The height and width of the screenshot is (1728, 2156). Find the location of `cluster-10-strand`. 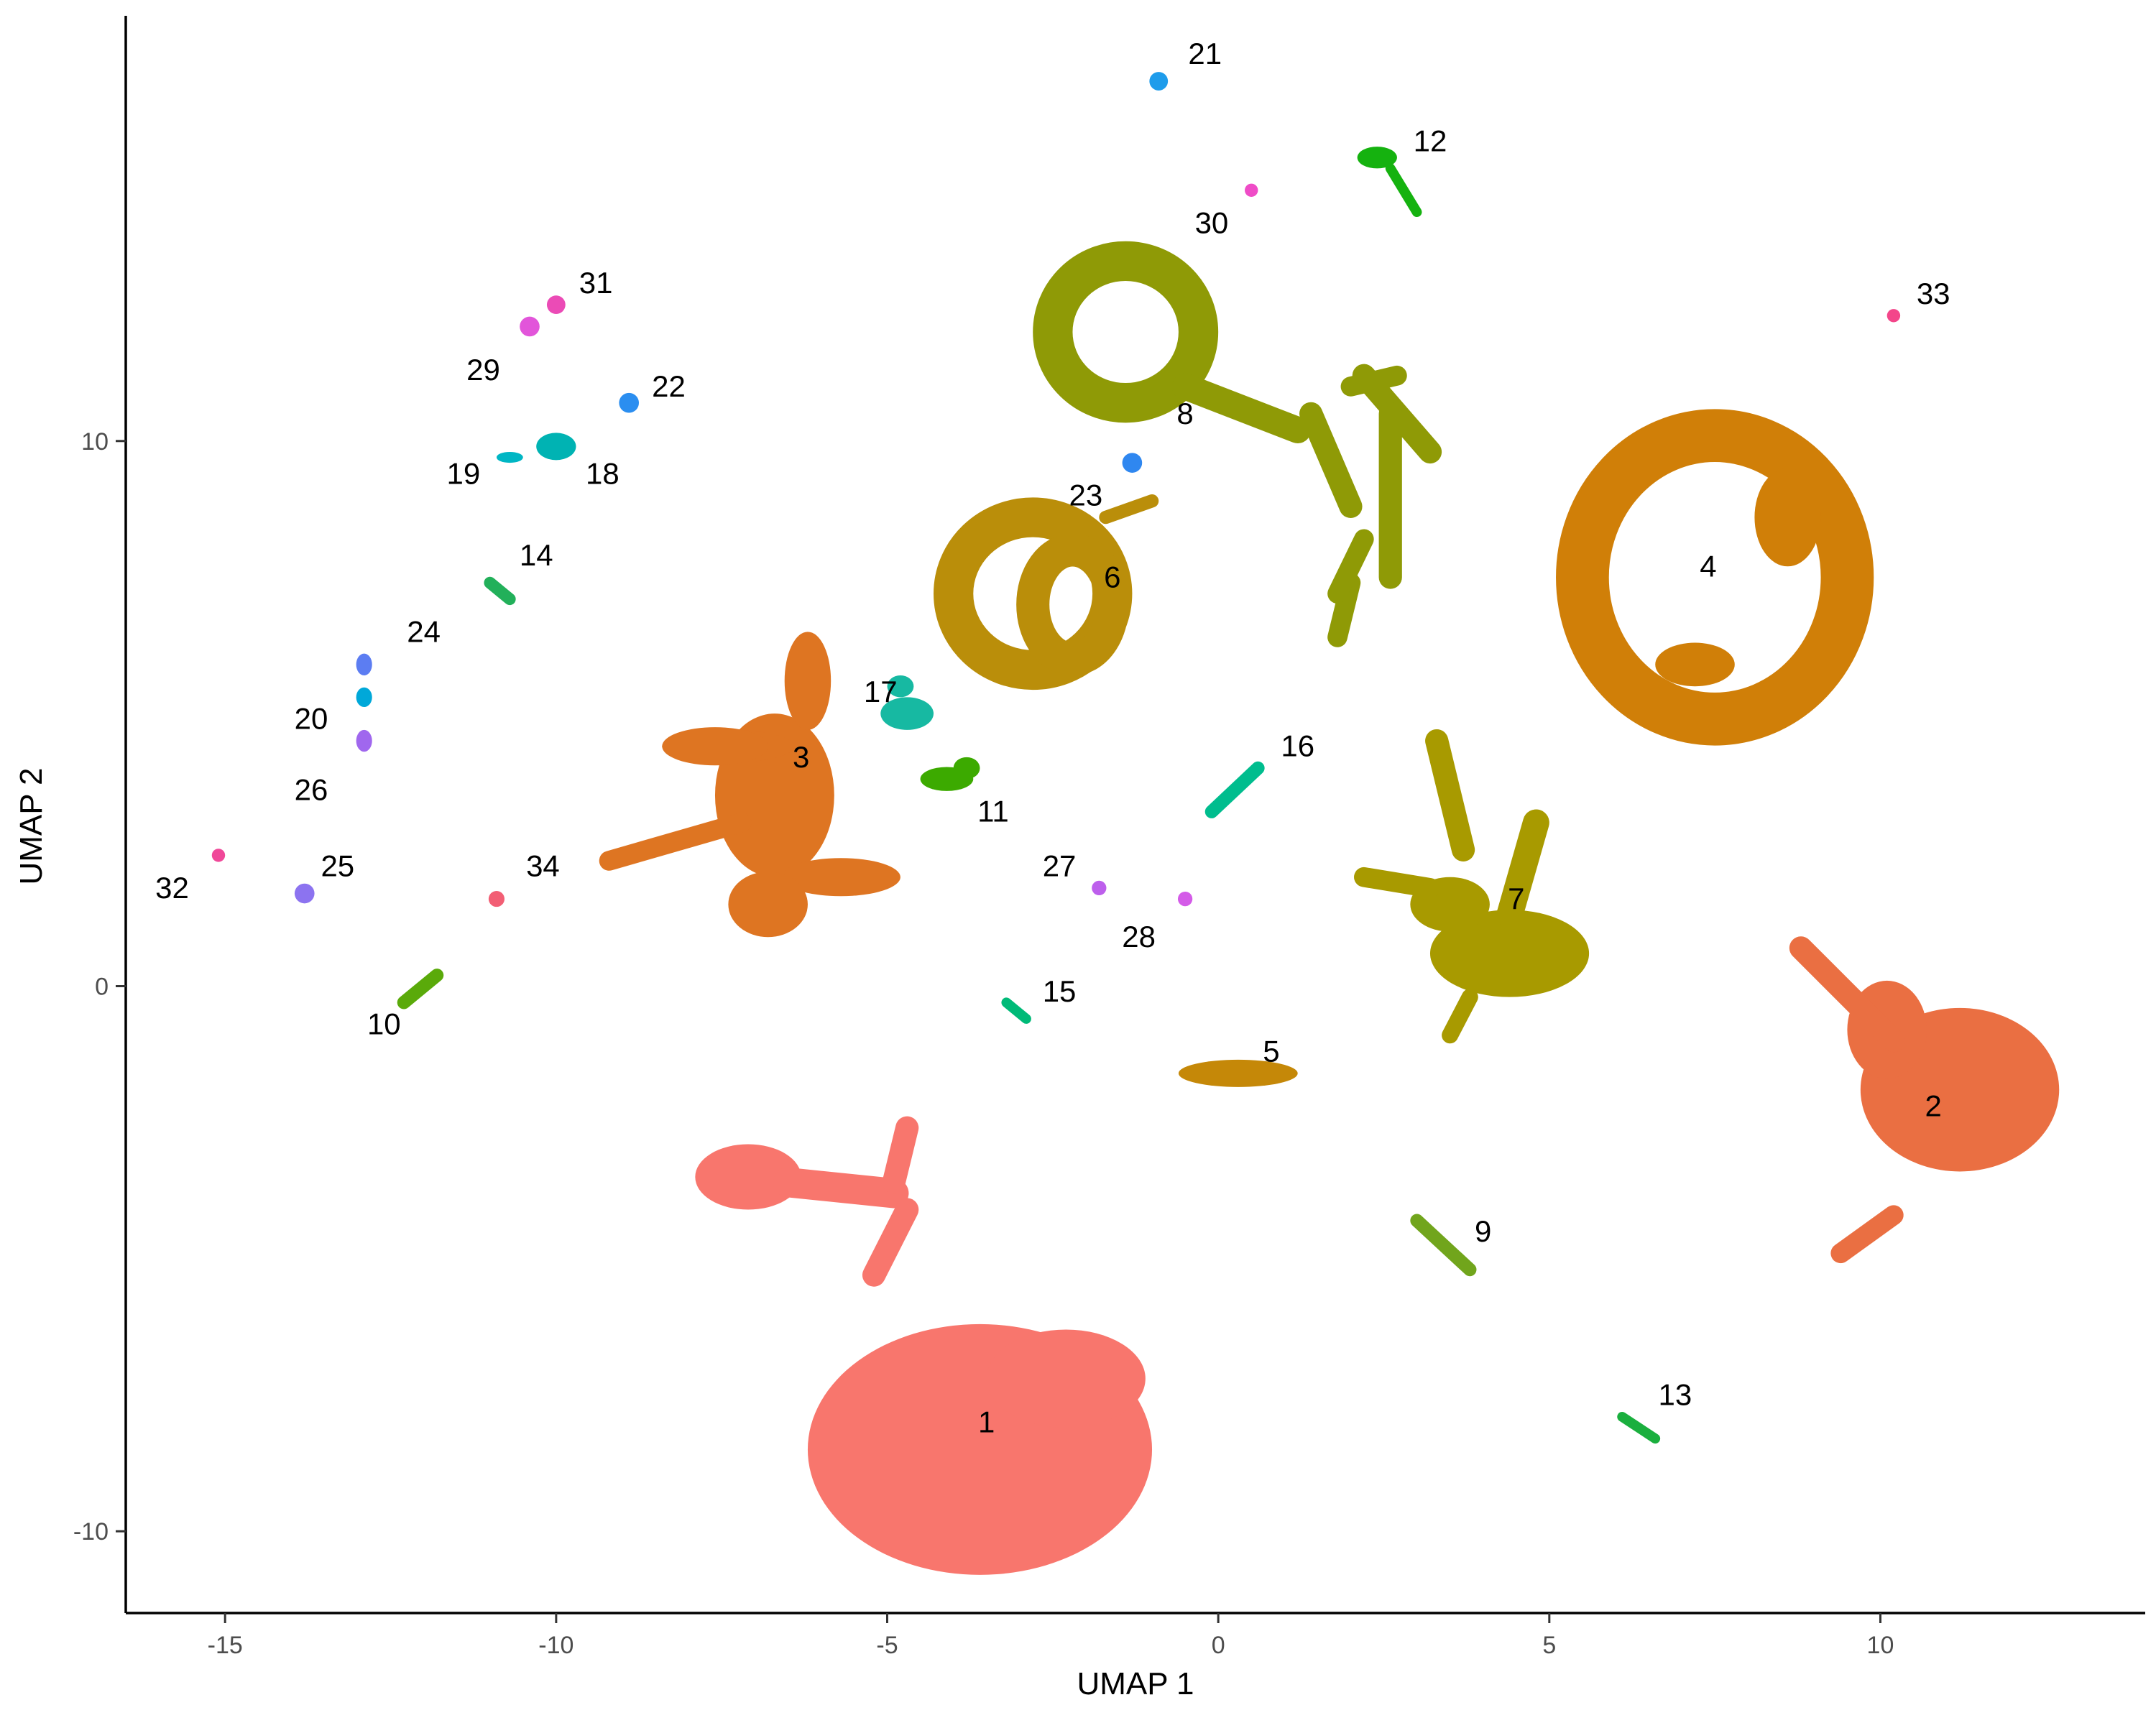

cluster-10-strand is located at coordinates (420, 989).